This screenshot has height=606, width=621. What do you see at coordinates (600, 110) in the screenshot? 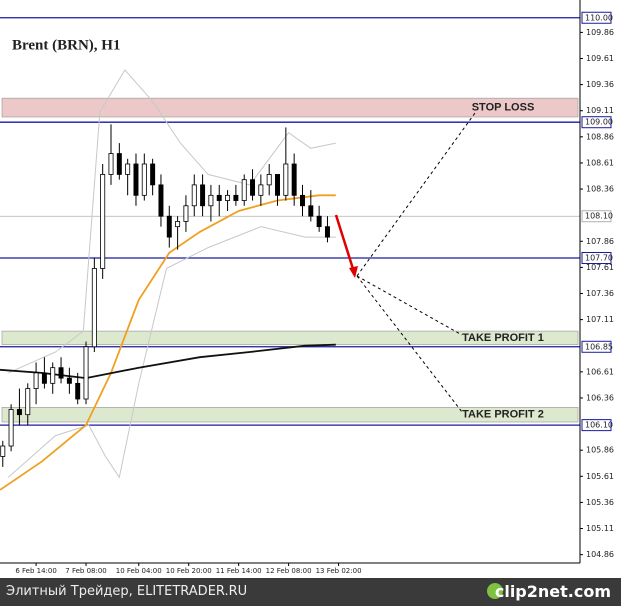
I see `y-tick-label: 109.11` at bounding box center [600, 110].